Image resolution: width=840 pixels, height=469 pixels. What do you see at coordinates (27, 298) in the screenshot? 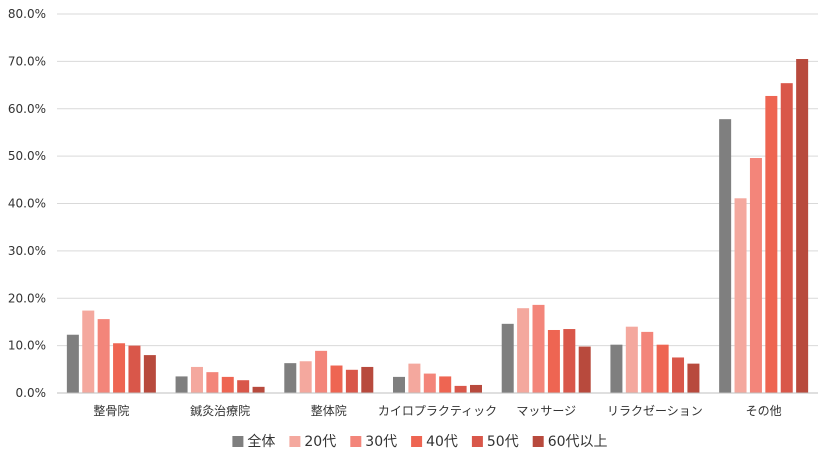
I see `y-tick-label: 20.0%` at bounding box center [27, 298].